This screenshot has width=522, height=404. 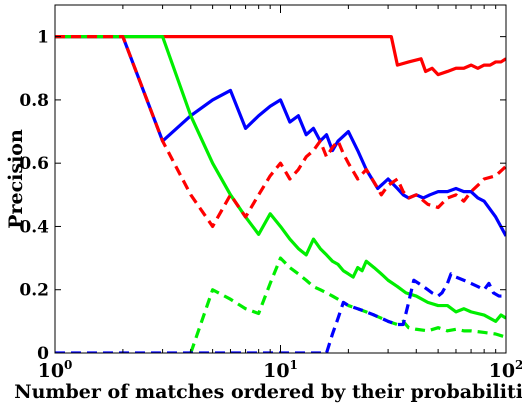 What do you see at coordinates (280, 370) in the screenshot?
I see `x-tick-label: 10¹` at bounding box center [280, 370].